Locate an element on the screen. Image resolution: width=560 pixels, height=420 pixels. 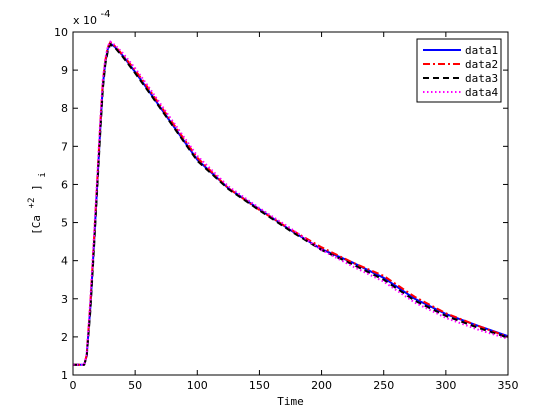
y-tick-label: 5 is located at coordinates (64, 223).